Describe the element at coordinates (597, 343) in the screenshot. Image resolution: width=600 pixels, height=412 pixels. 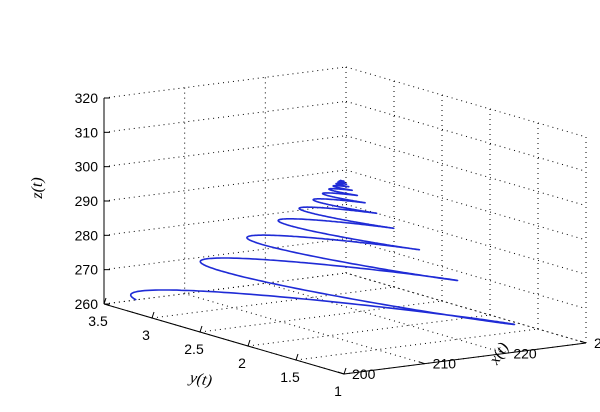
I see `x-tick-label: 230` at that location.